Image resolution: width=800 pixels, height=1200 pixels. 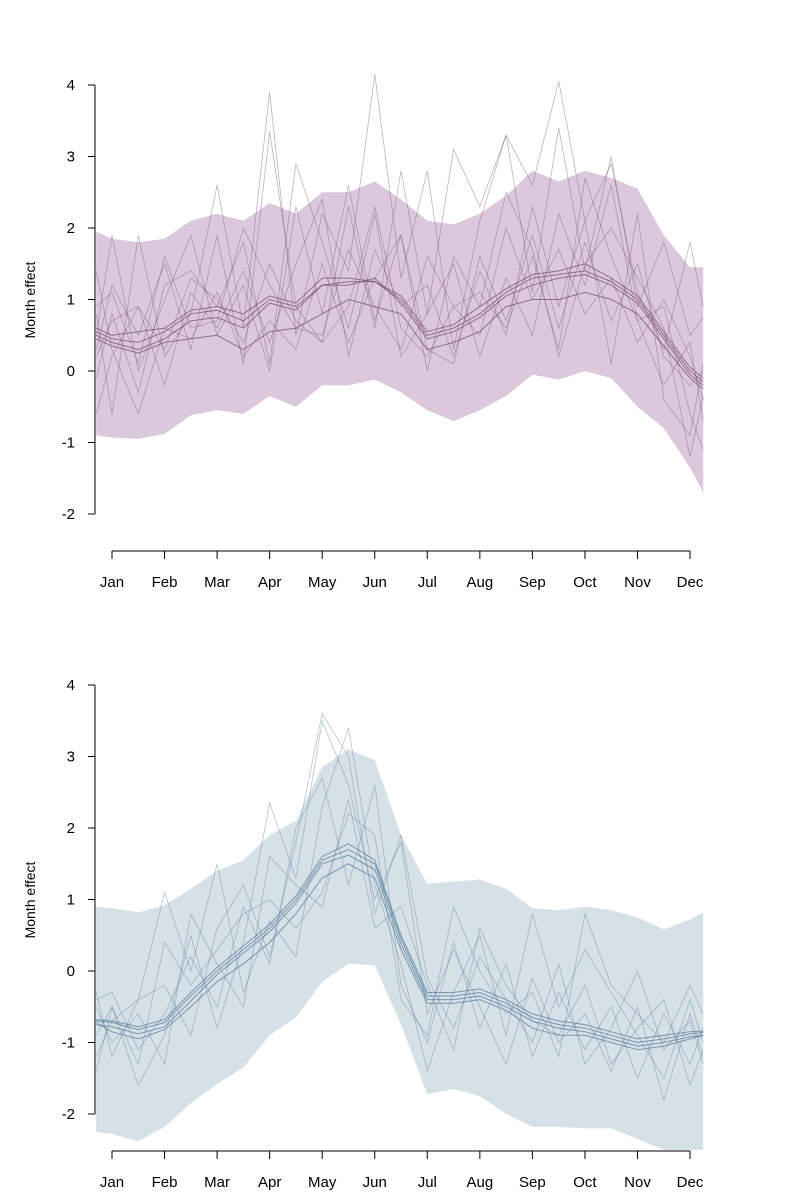 I want to click on lower-chart-y-axis-label: Month effect, so click(x=30, y=900).